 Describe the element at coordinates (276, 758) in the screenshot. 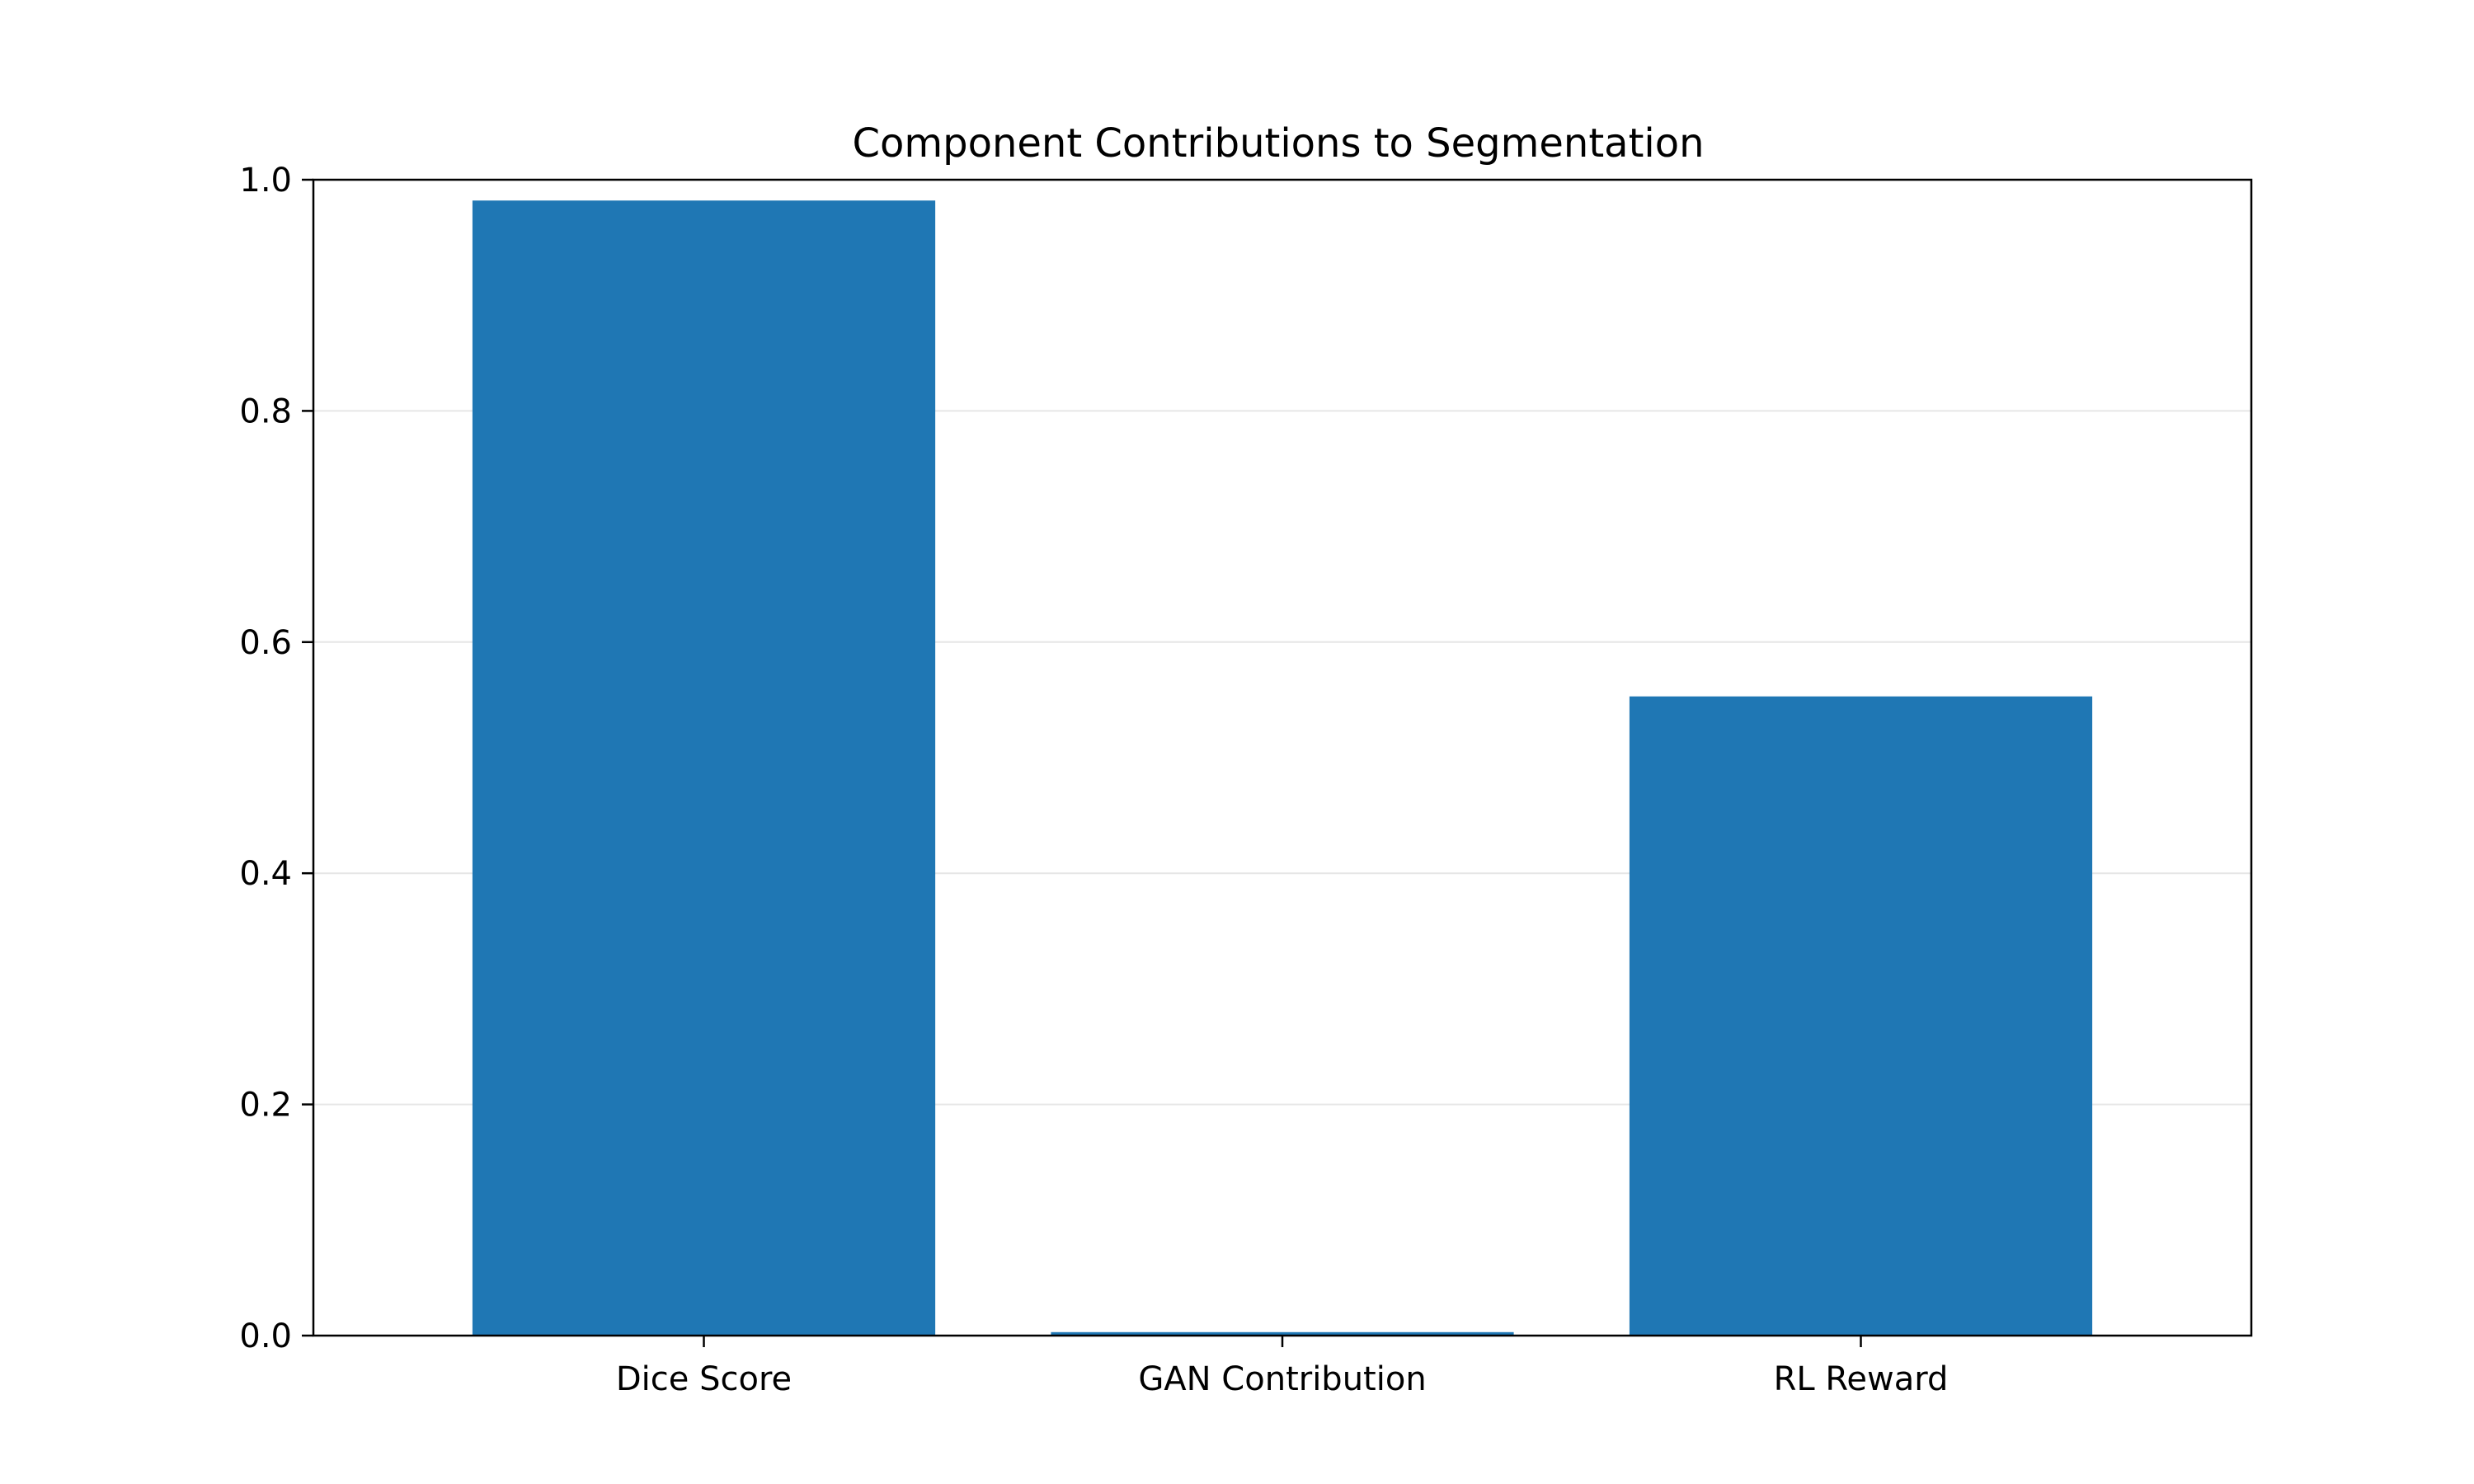

I see `y-axis-ticks: 0.0 0.2 0.4 0.6 0.8 1.0` at that location.